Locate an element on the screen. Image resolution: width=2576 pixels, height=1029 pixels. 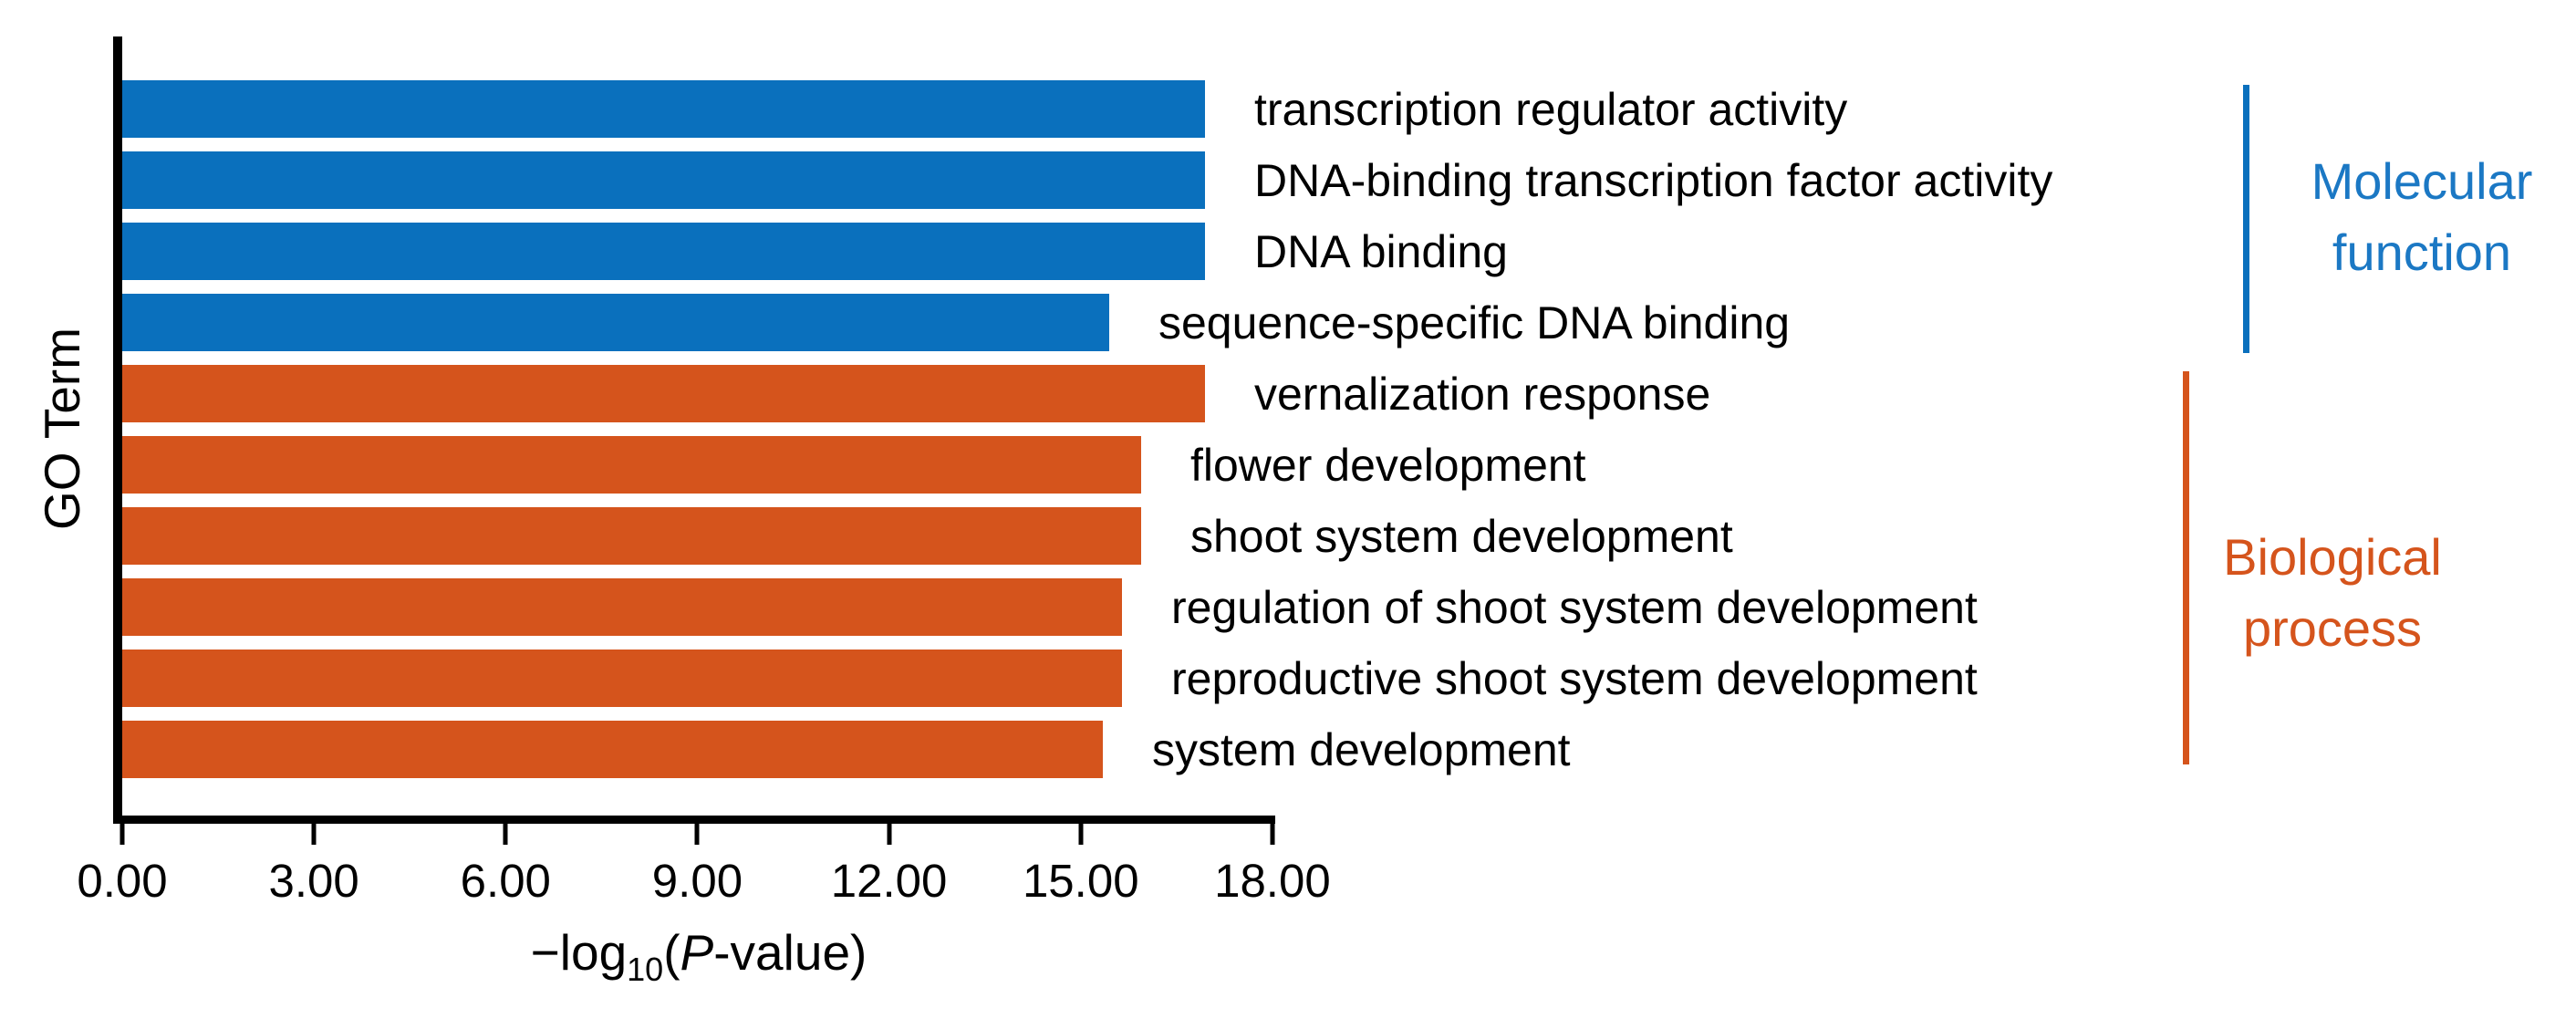
x-axis-title: −log10(P-value) is located at coordinates (699, 956).